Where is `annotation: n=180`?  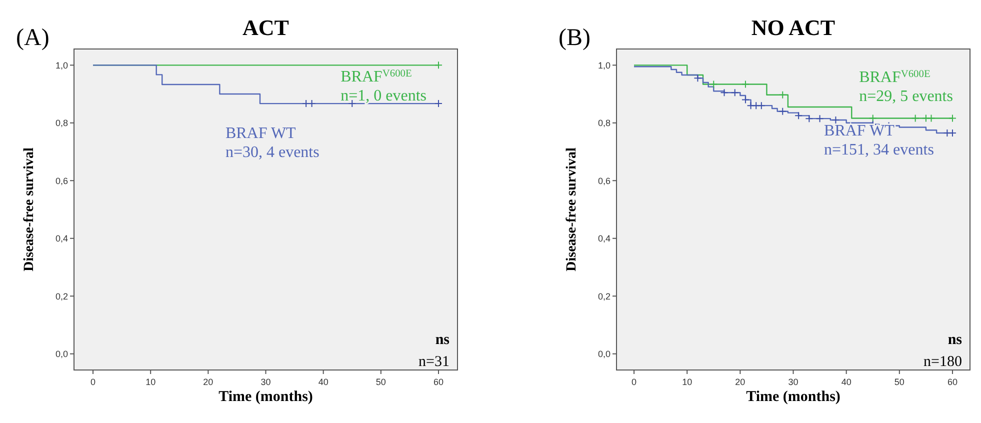 annotation: n=180 is located at coordinates (943, 362).